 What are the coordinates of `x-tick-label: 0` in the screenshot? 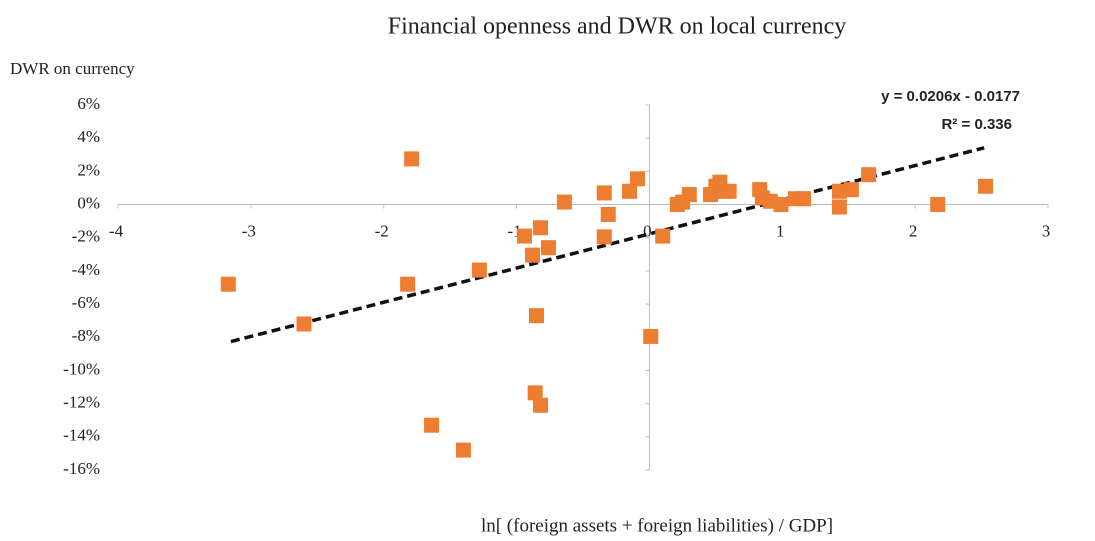 It's located at (647, 230).